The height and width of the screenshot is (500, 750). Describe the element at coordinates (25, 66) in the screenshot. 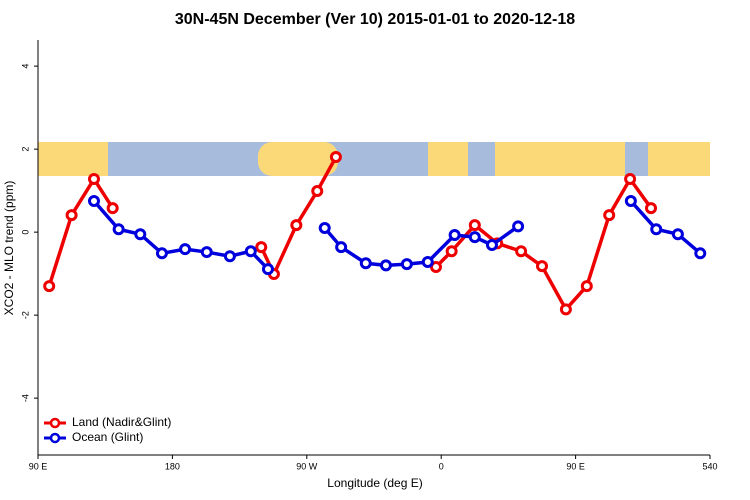

I see `y-tick-label: 4` at that location.